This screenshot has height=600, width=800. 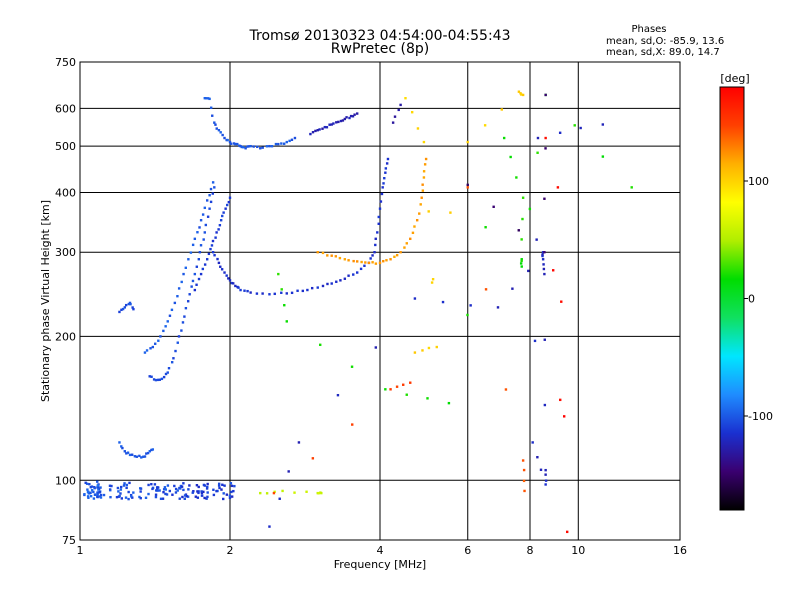 I want to click on x-tick-label: 16, so click(x=680, y=550).